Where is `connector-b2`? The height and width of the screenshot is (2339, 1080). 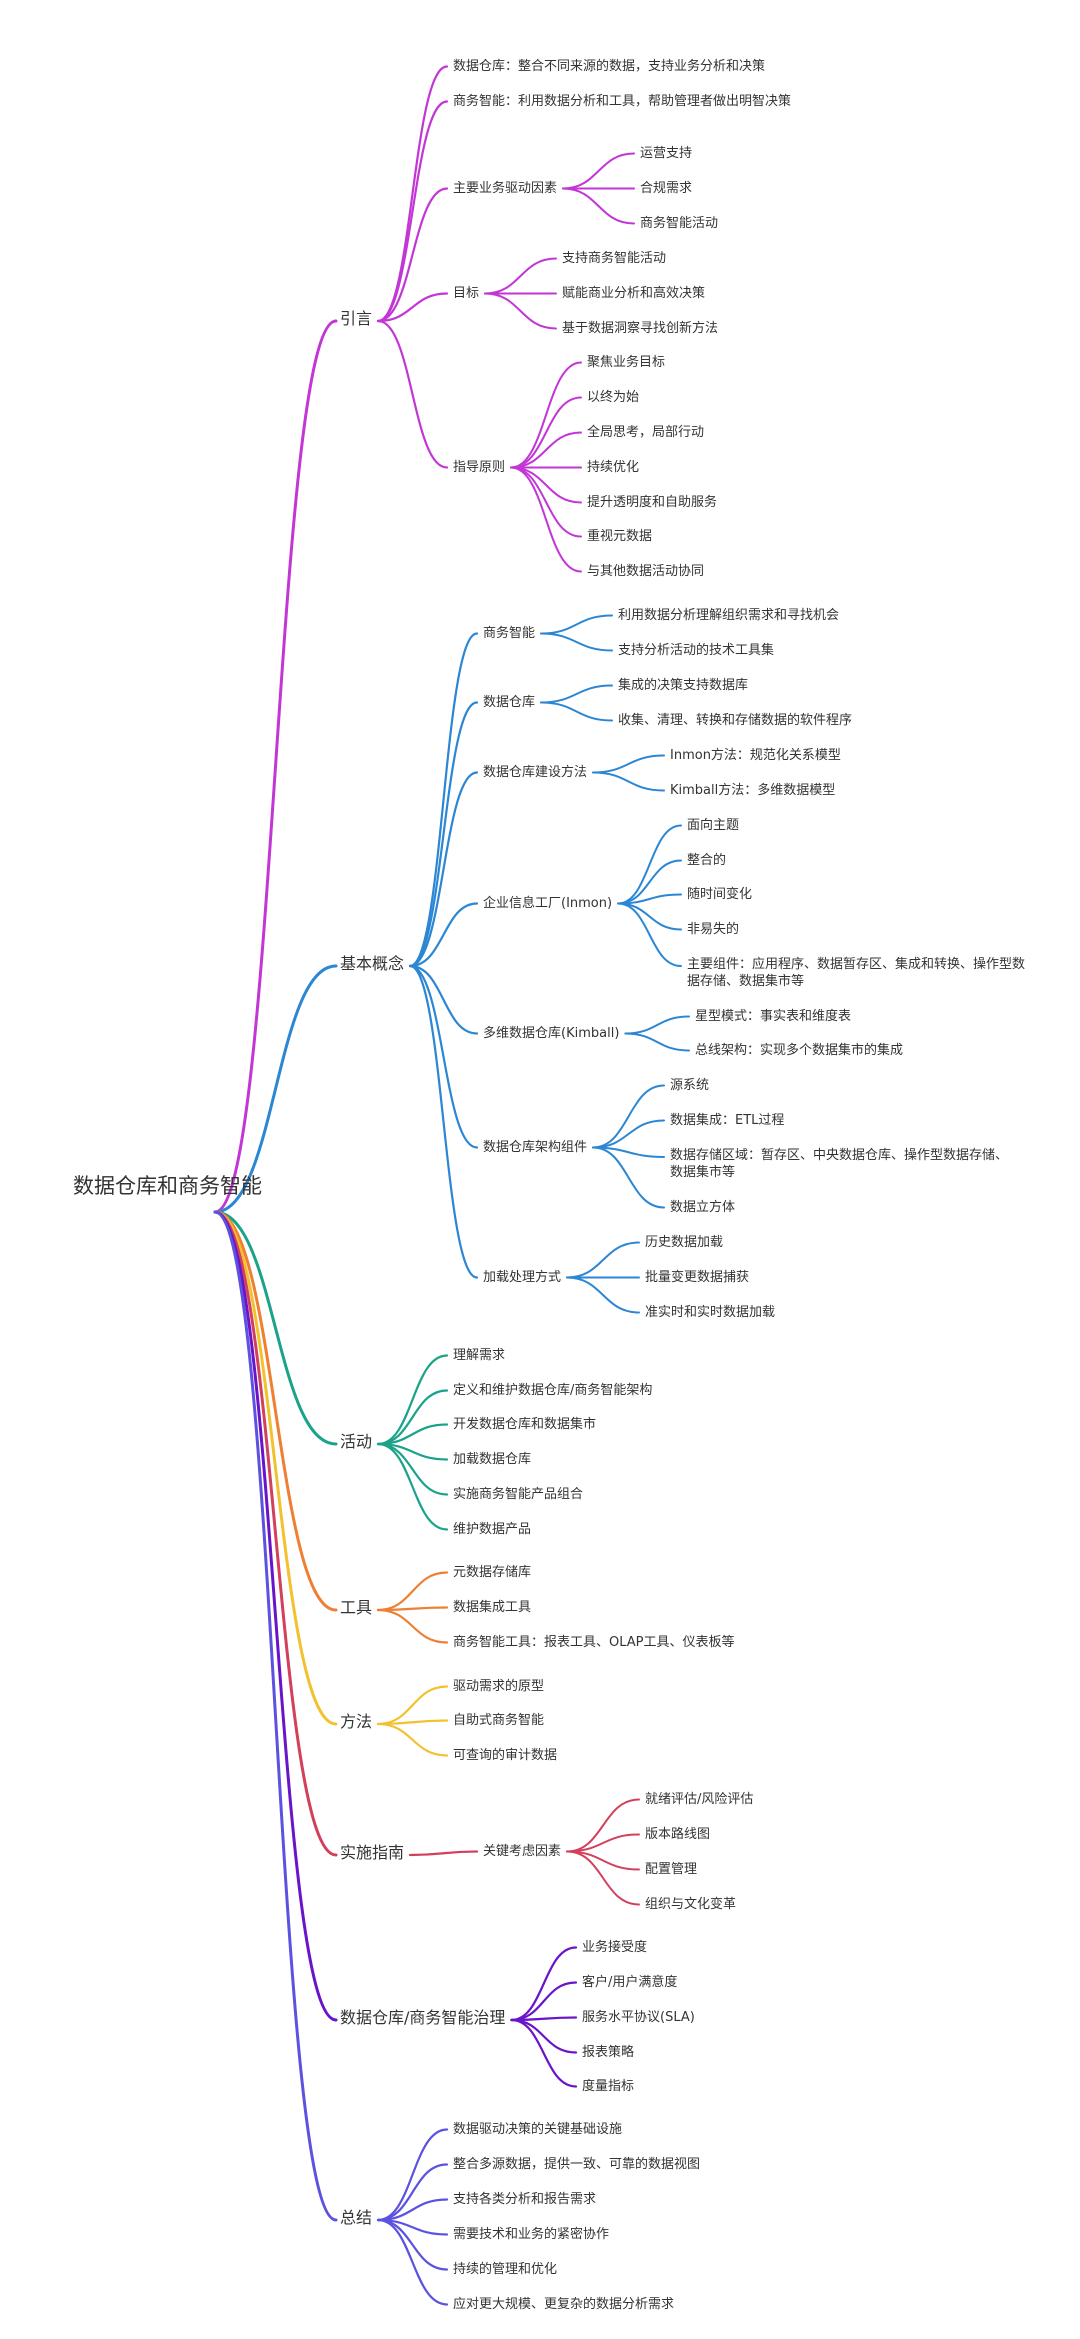
connector-b2 is located at coordinates (275, 1328).